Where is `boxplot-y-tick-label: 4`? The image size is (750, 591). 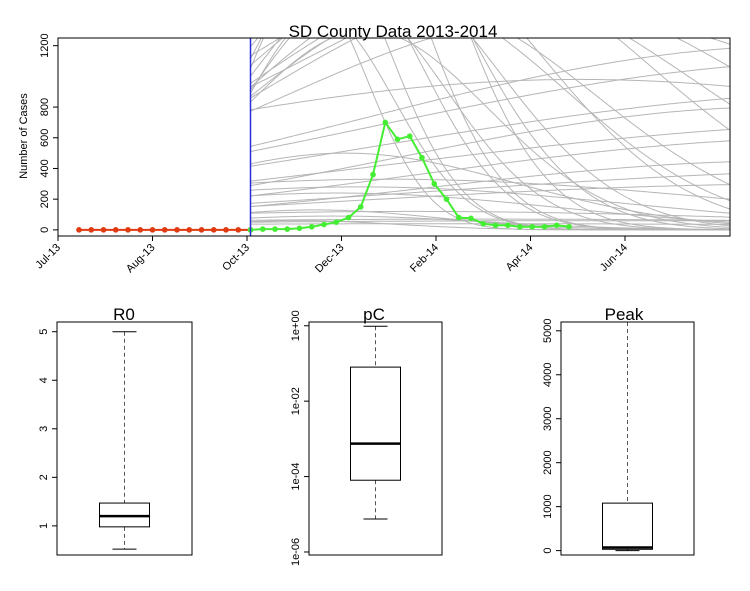
boxplot-y-tick-label: 4 is located at coordinates (44, 380).